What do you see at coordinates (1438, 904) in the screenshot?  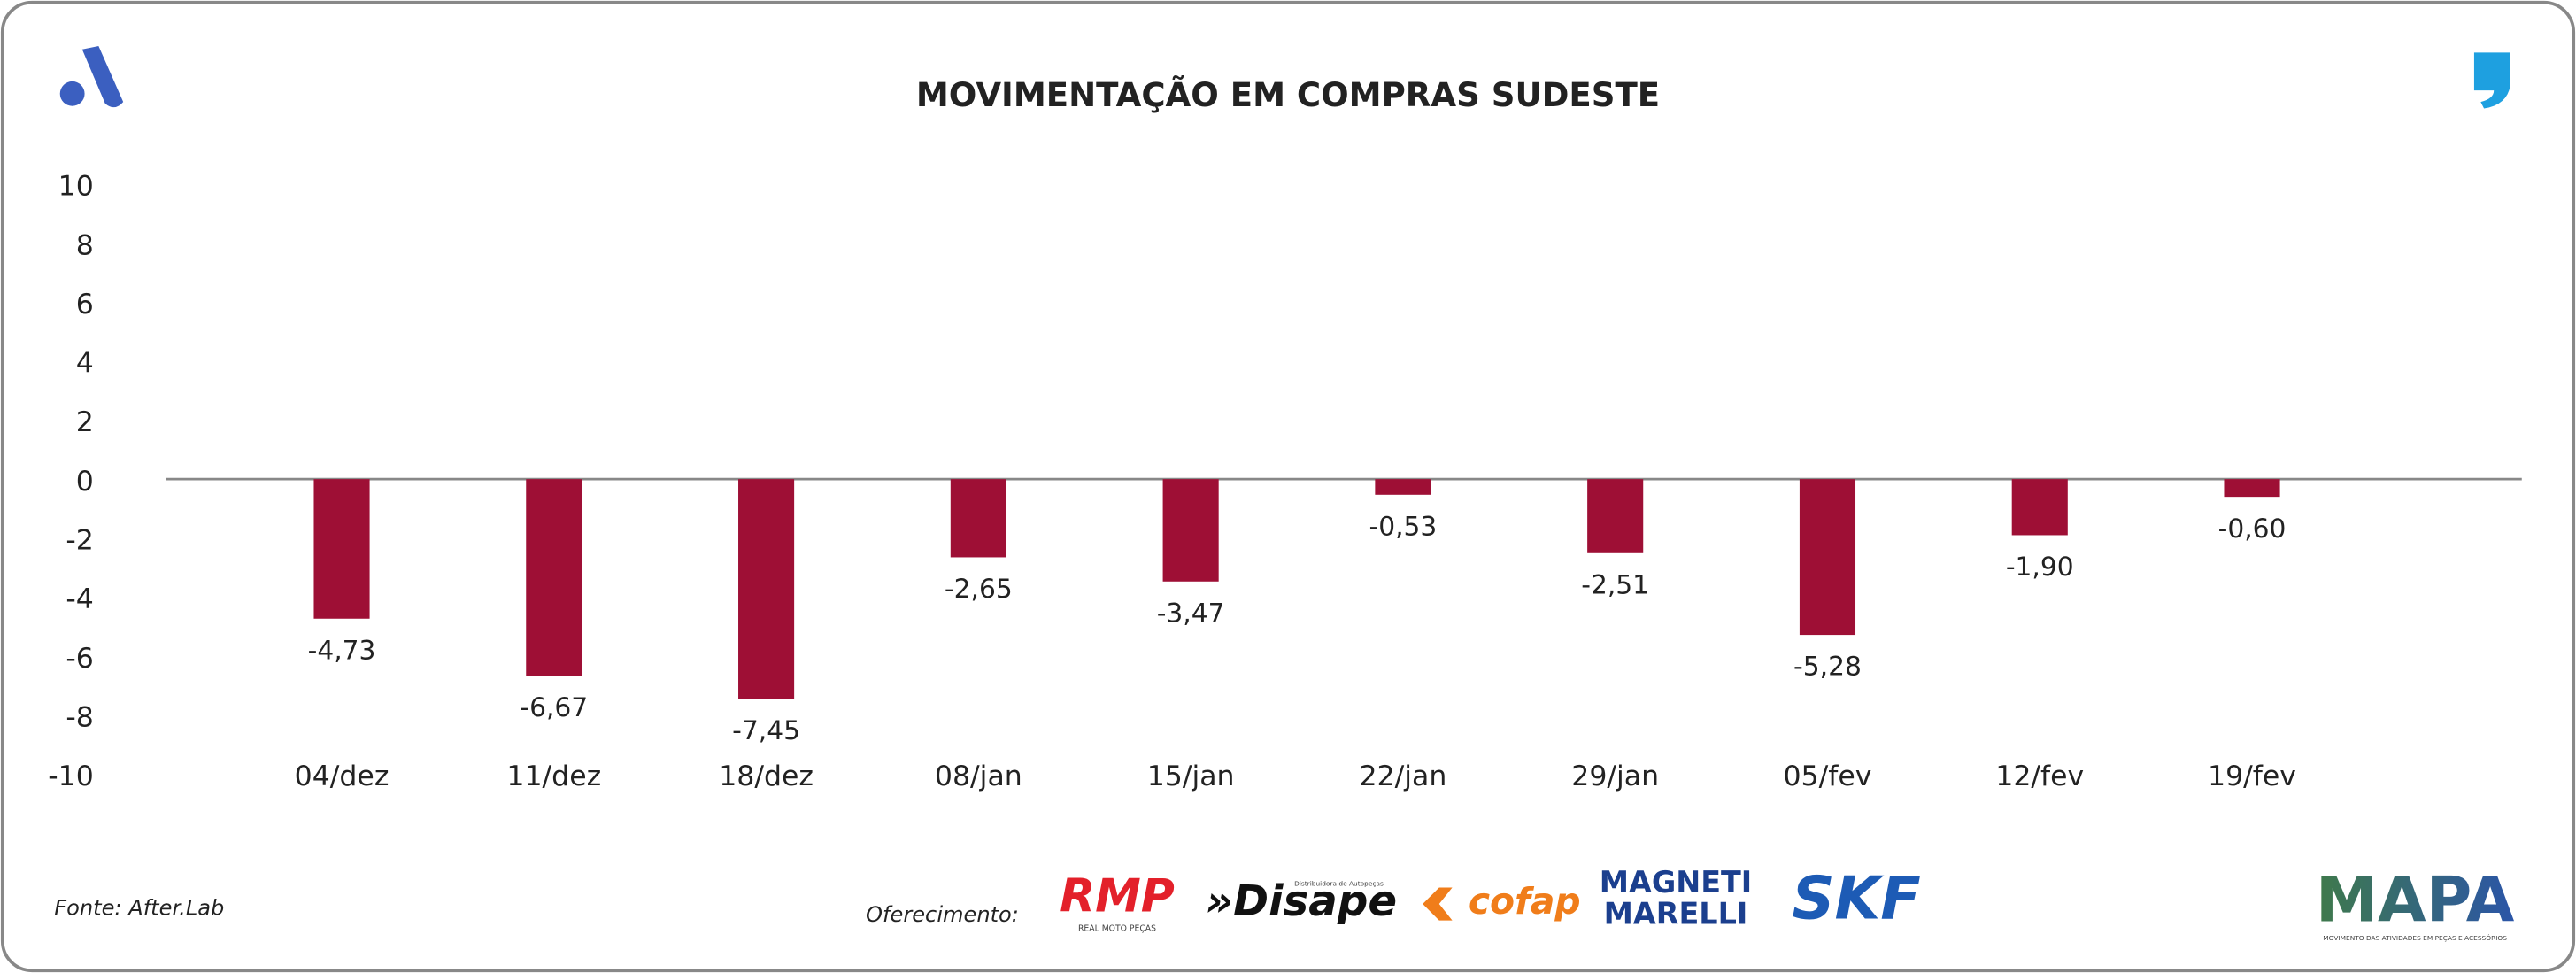 I see `cofap-mark` at bounding box center [1438, 904].